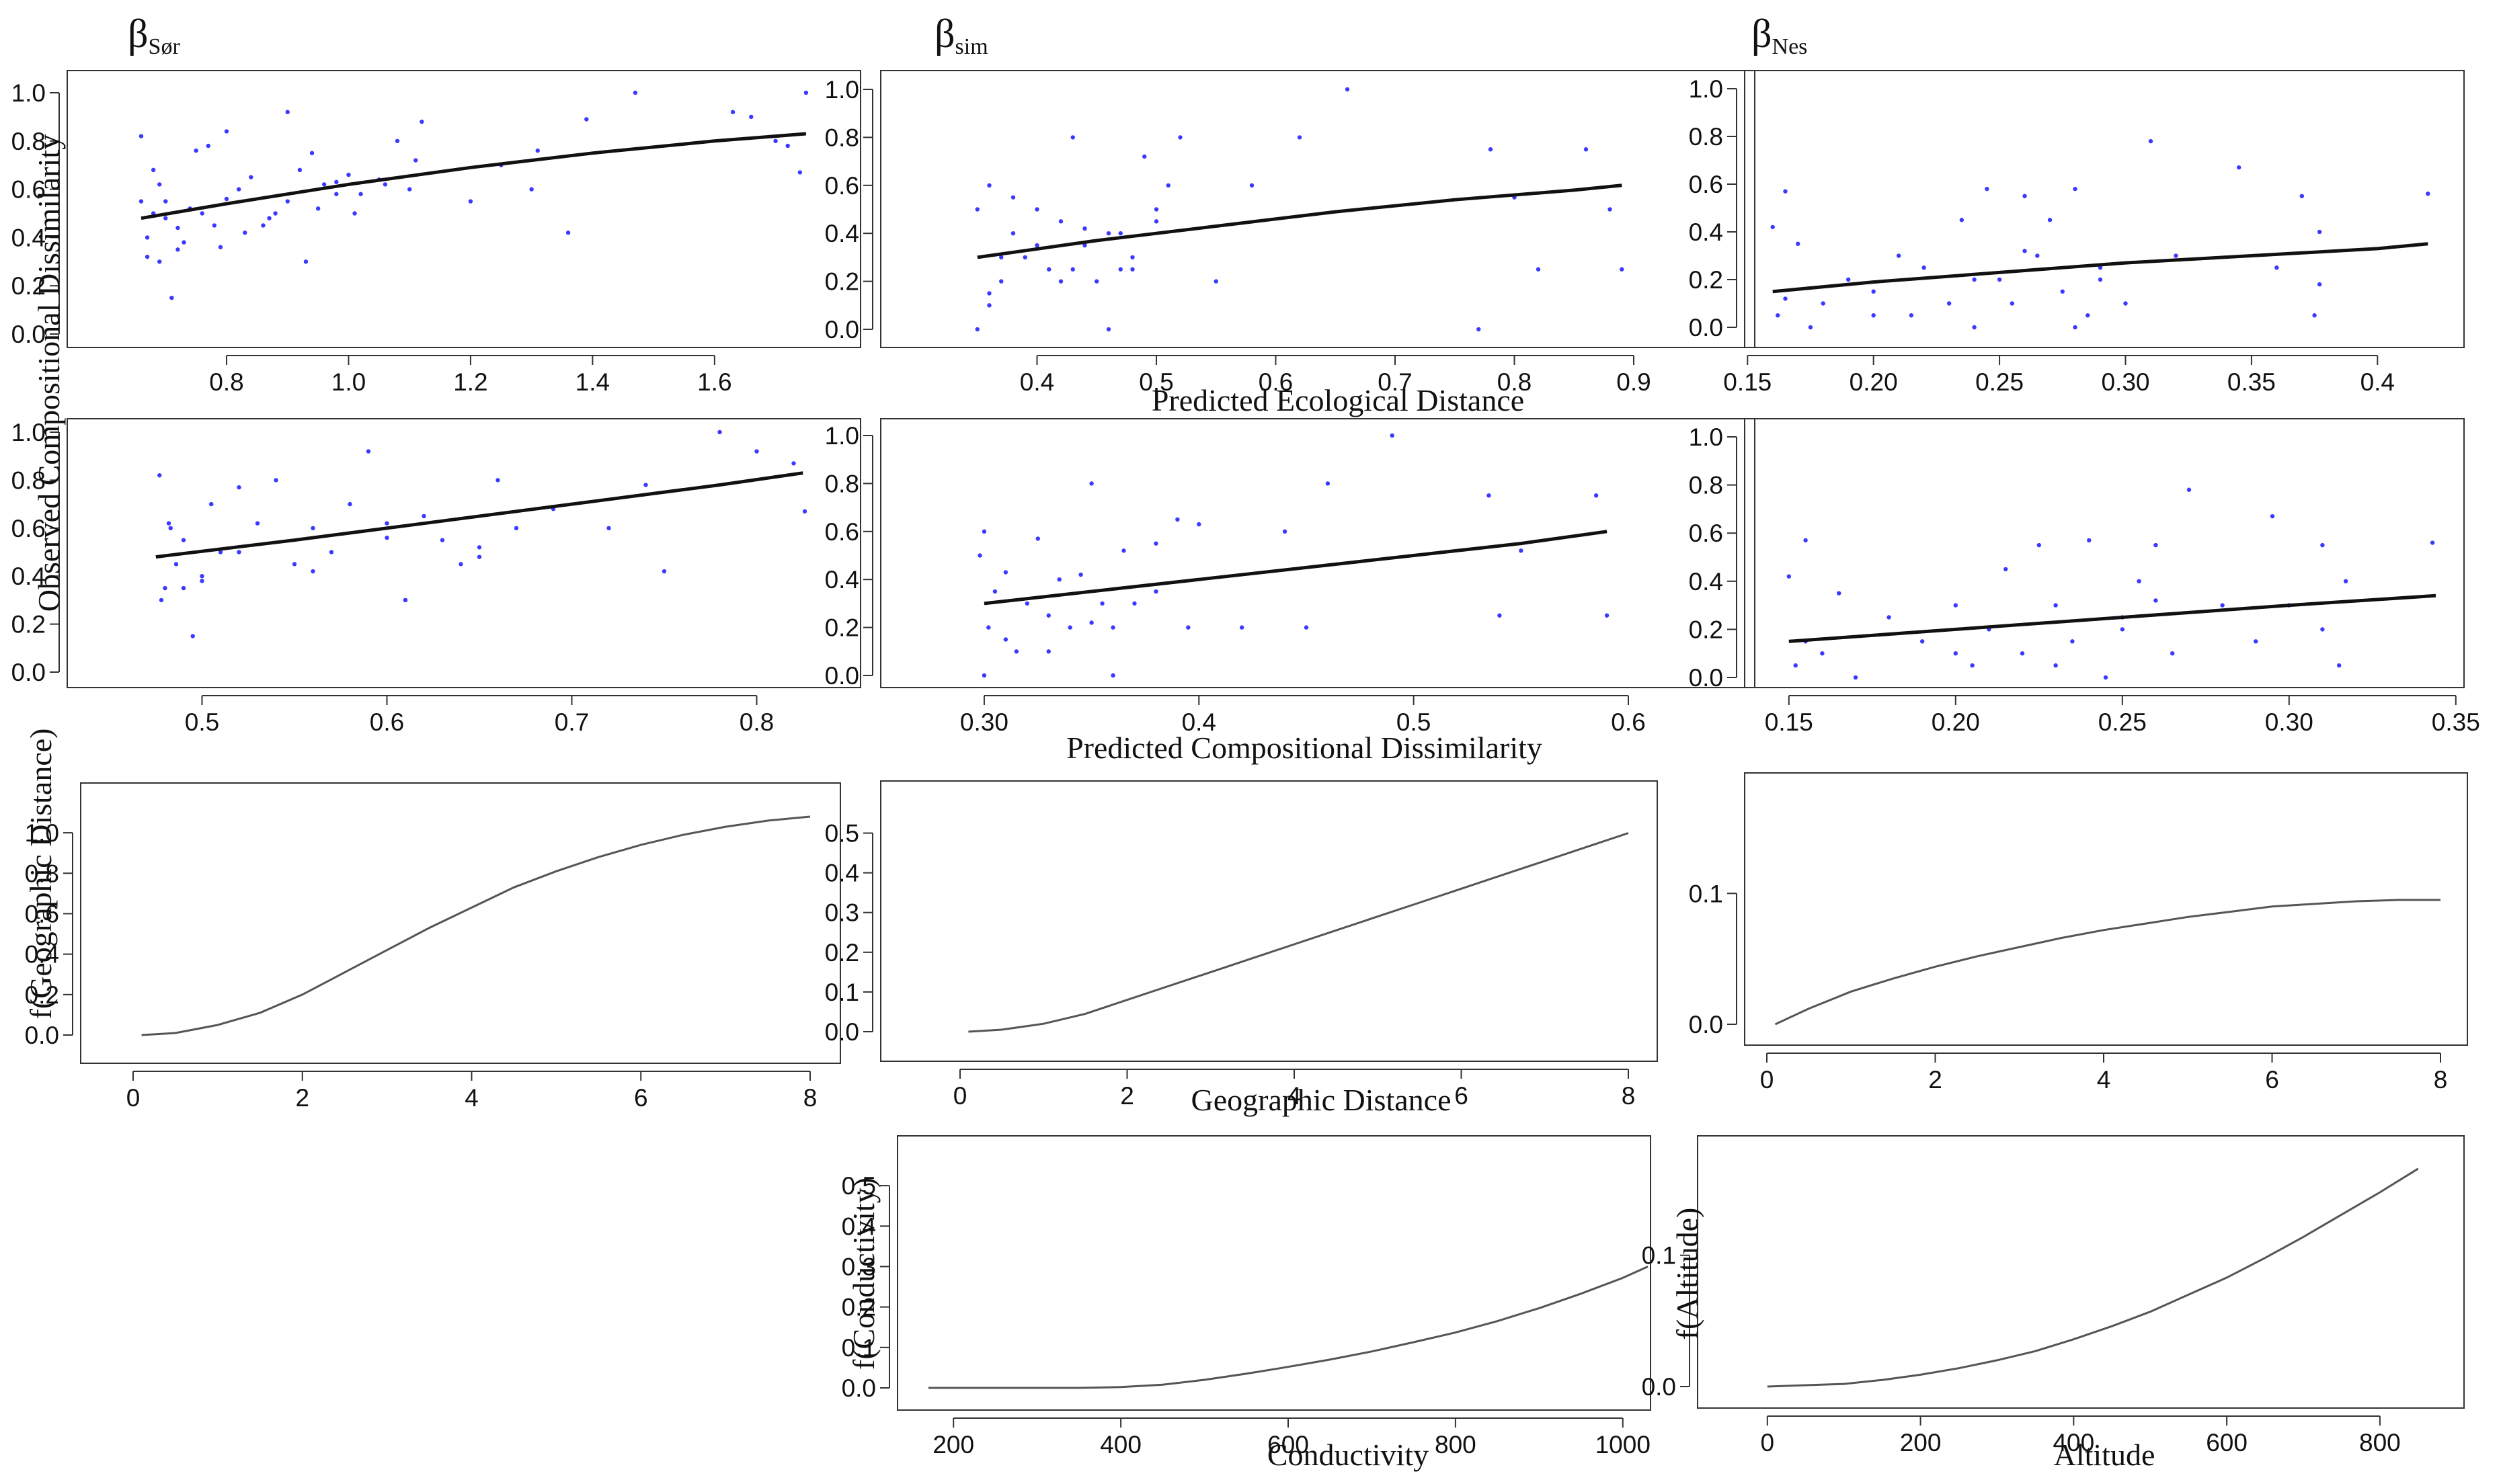 The image size is (2501, 1484). Describe the element at coordinates (28, 141) in the screenshot. I see `y-tick-label: 0.8` at that location.